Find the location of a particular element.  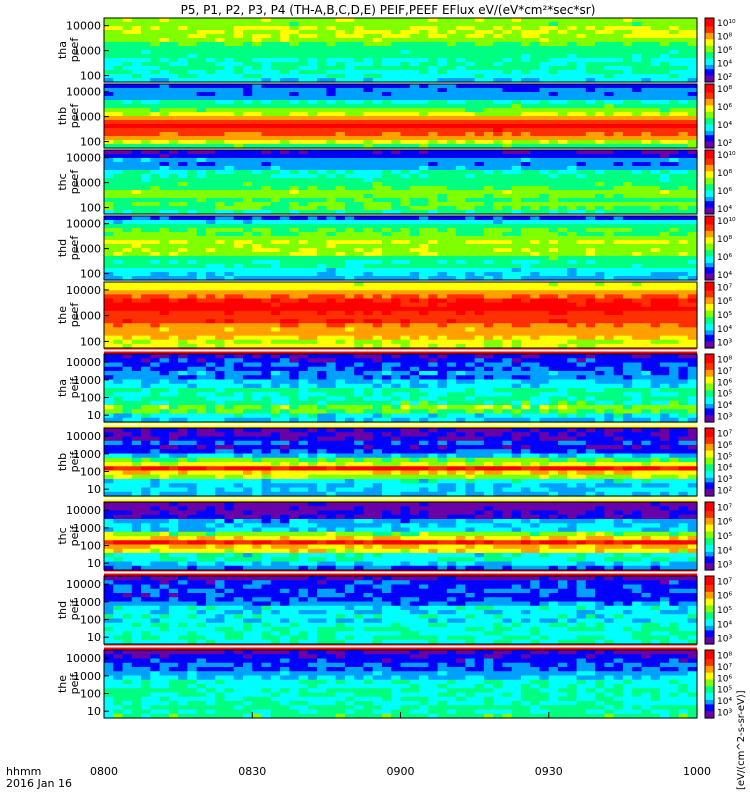

colorbar-swatch is located at coordinates (709, 104).